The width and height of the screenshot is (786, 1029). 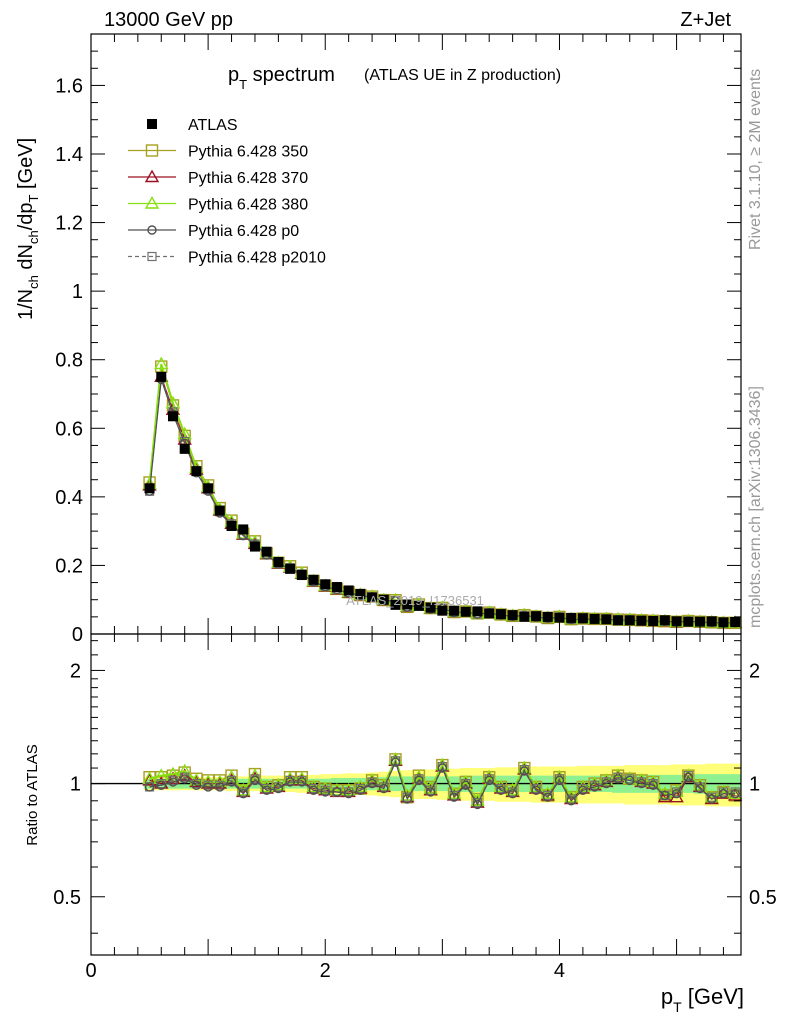 I want to click on process-label: Z+Jet, so click(x=705, y=20).